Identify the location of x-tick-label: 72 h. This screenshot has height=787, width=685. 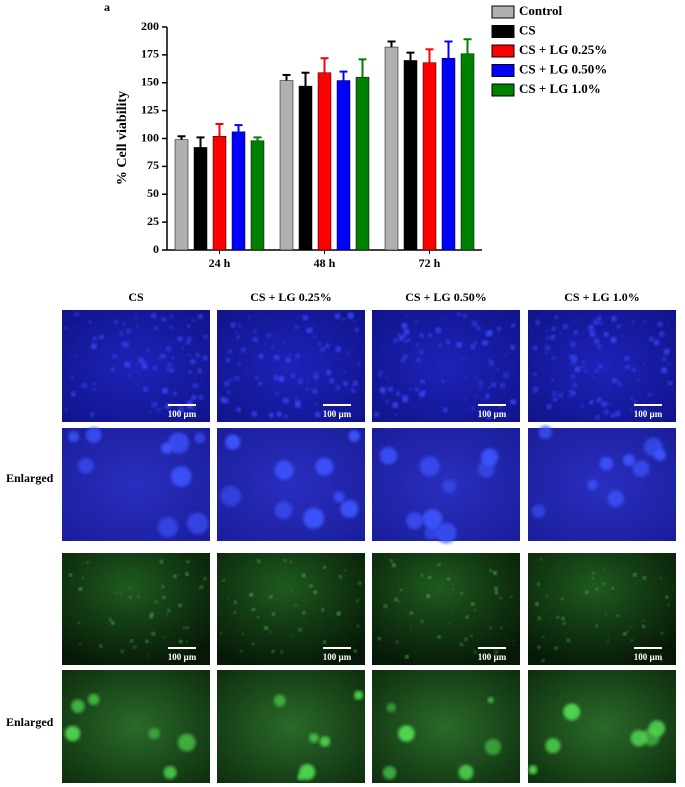
(430, 263).